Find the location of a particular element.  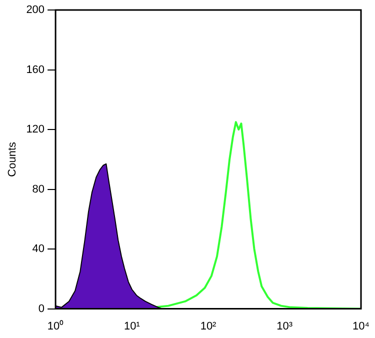

x-tick-label: 10² is located at coordinates (208, 326).